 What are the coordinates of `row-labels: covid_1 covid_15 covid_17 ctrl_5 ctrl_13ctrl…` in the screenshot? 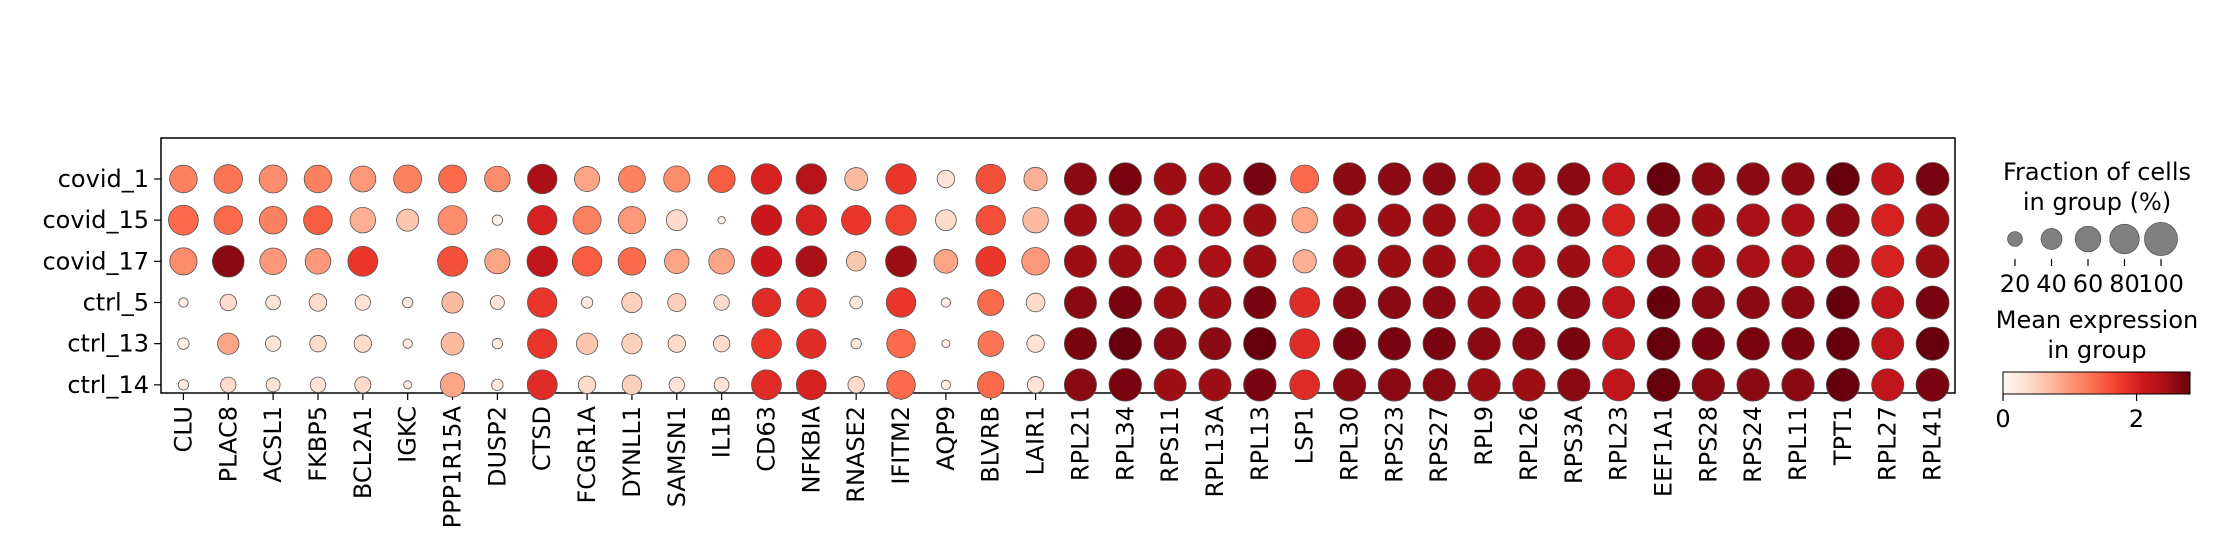 It's located at (101, 282).